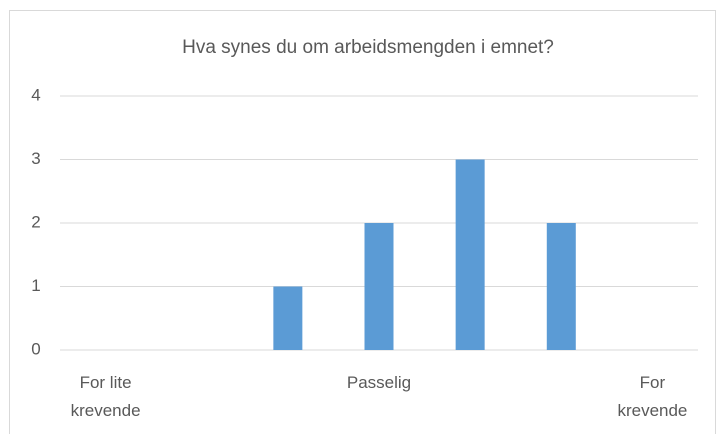  I want to click on x-tick-label: For lite krevende, so click(105, 396).